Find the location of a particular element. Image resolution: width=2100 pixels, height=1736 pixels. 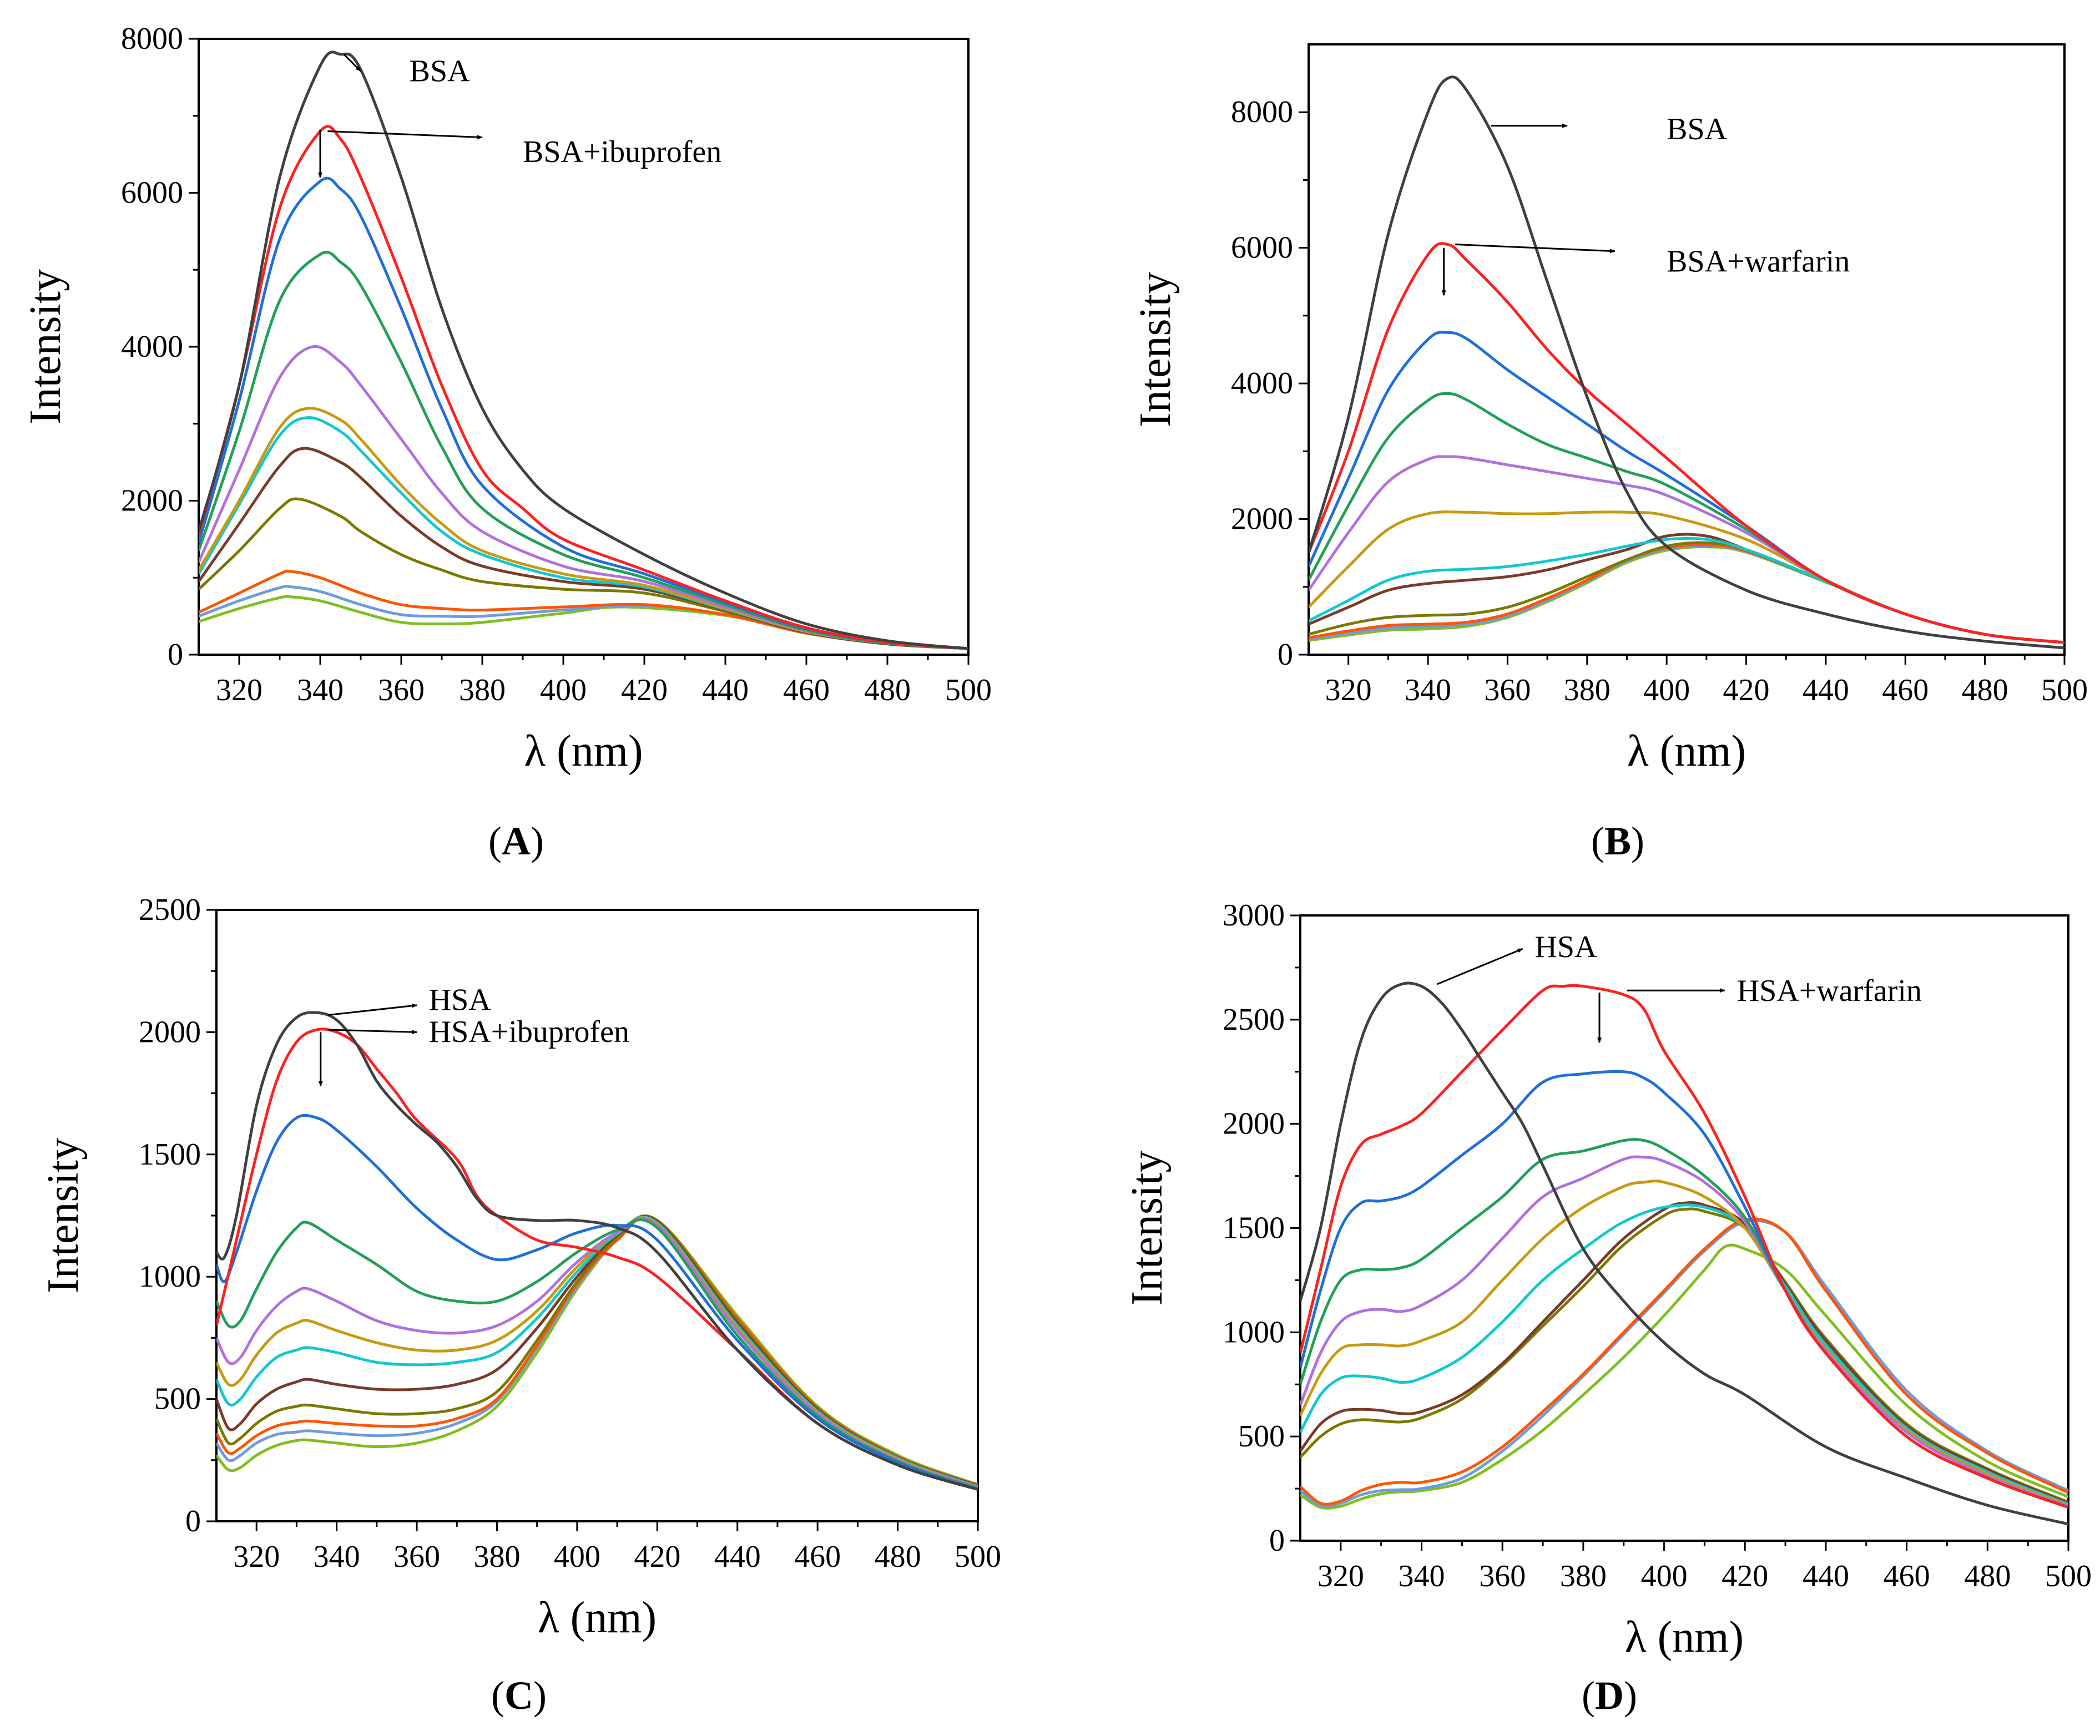

panel-caption-letter: D is located at coordinates (1609, 1696).